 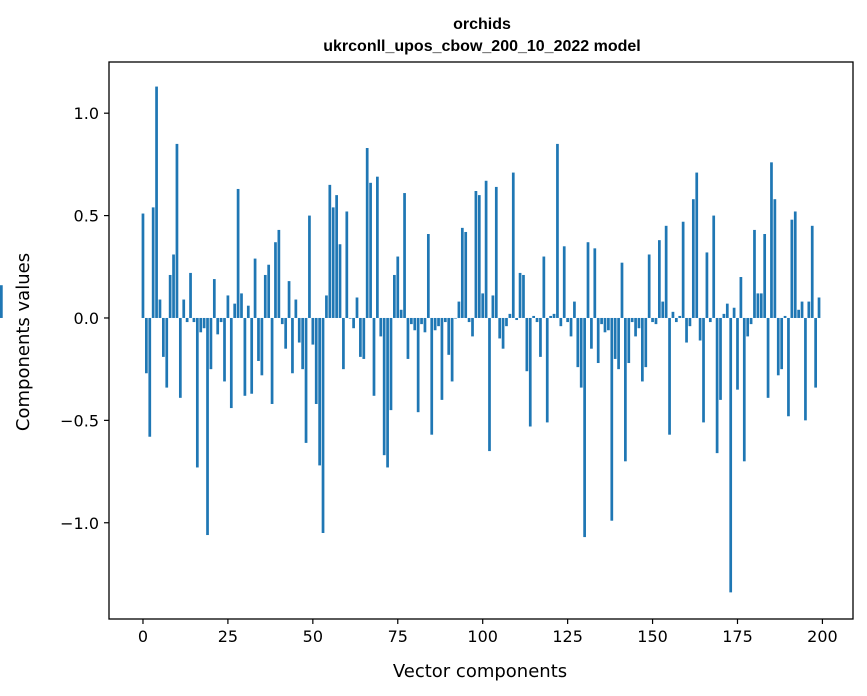 What do you see at coordinates (143, 636) in the screenshot?
I see `x-tick-label: 0` at bounding box center [143, 636].